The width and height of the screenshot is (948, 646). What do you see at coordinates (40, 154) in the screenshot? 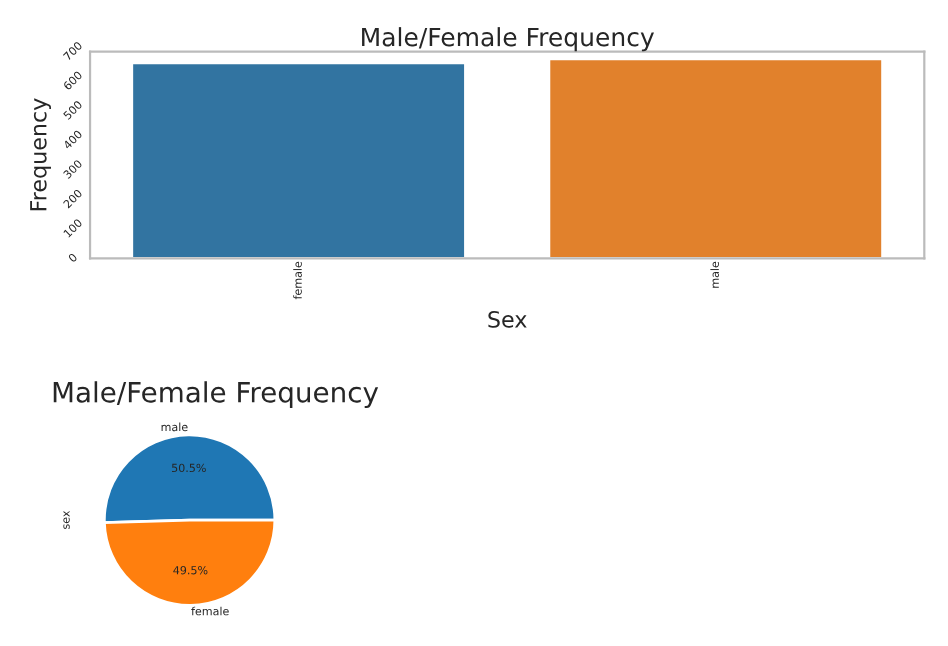
I see `y-axis-title: Frequency` at bounding box center [40, 154].